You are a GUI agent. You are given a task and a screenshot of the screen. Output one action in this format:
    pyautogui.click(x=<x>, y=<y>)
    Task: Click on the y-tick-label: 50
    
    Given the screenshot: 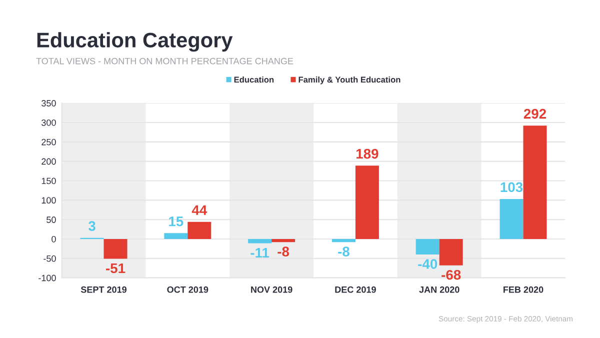 What is the action you would take?
    pyautogui.click(x=51, y=219)
    